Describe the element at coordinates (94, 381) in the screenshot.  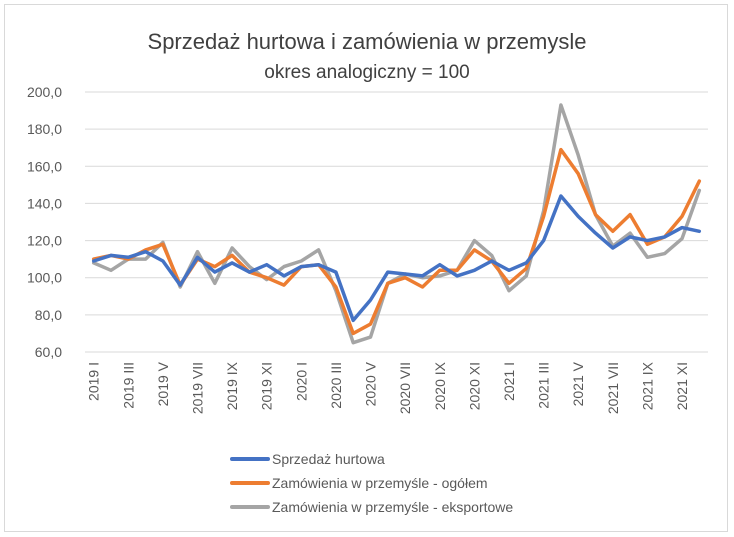
I see `x-tick-label: 2019 I` at that location.